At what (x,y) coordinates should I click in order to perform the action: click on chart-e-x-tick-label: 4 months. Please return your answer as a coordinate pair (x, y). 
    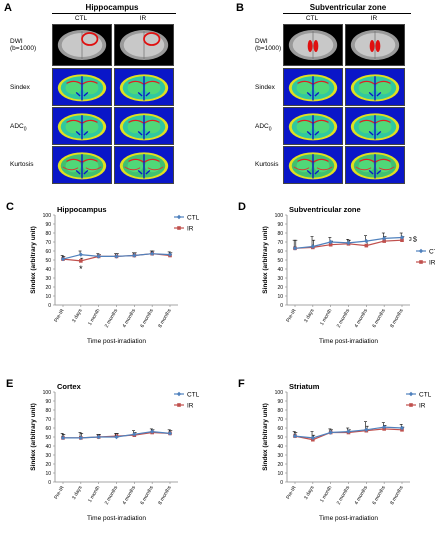
    Looking at the image, I should click on (130, 495).